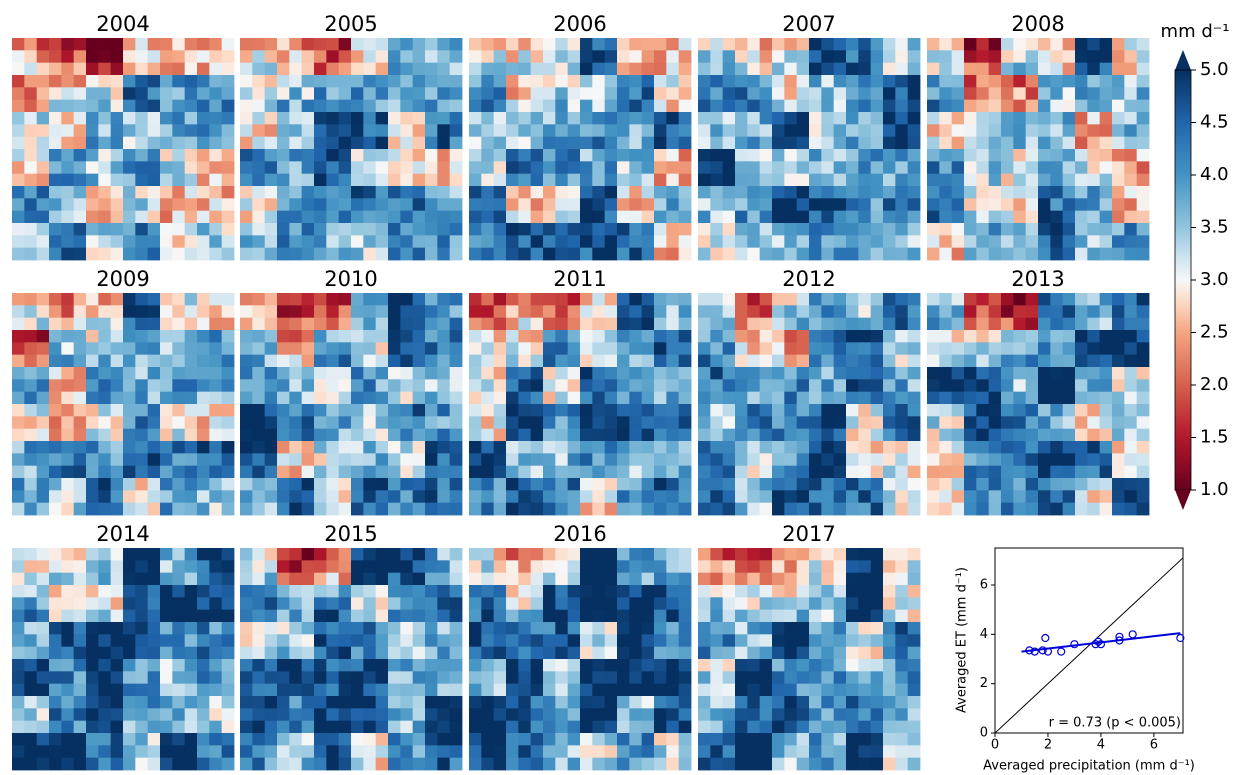 The image size is (1251, 775). Describe the element at coordinates (1214, 69) in the screenshot. I see `colorbar-tick-label: 5.0` at that location.